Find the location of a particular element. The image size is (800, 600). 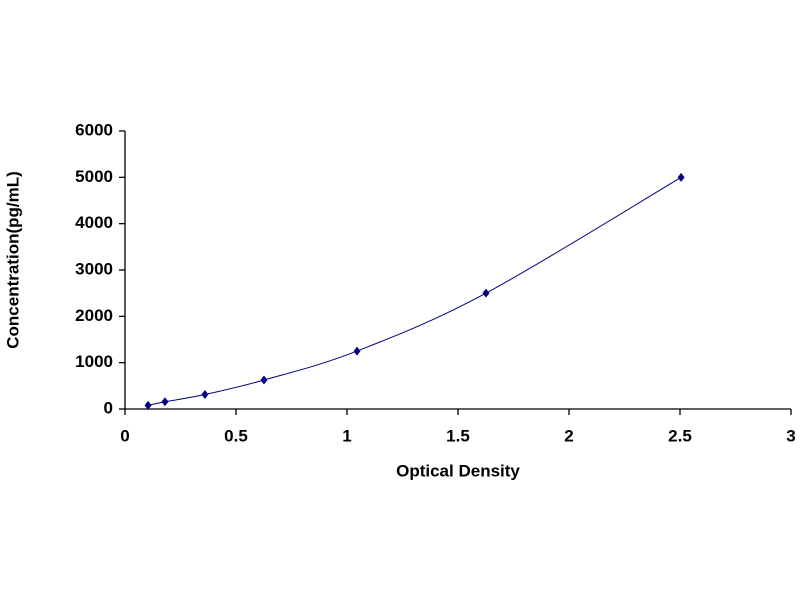

y-tick-label: 2000 is located at coordinates (94, 315).